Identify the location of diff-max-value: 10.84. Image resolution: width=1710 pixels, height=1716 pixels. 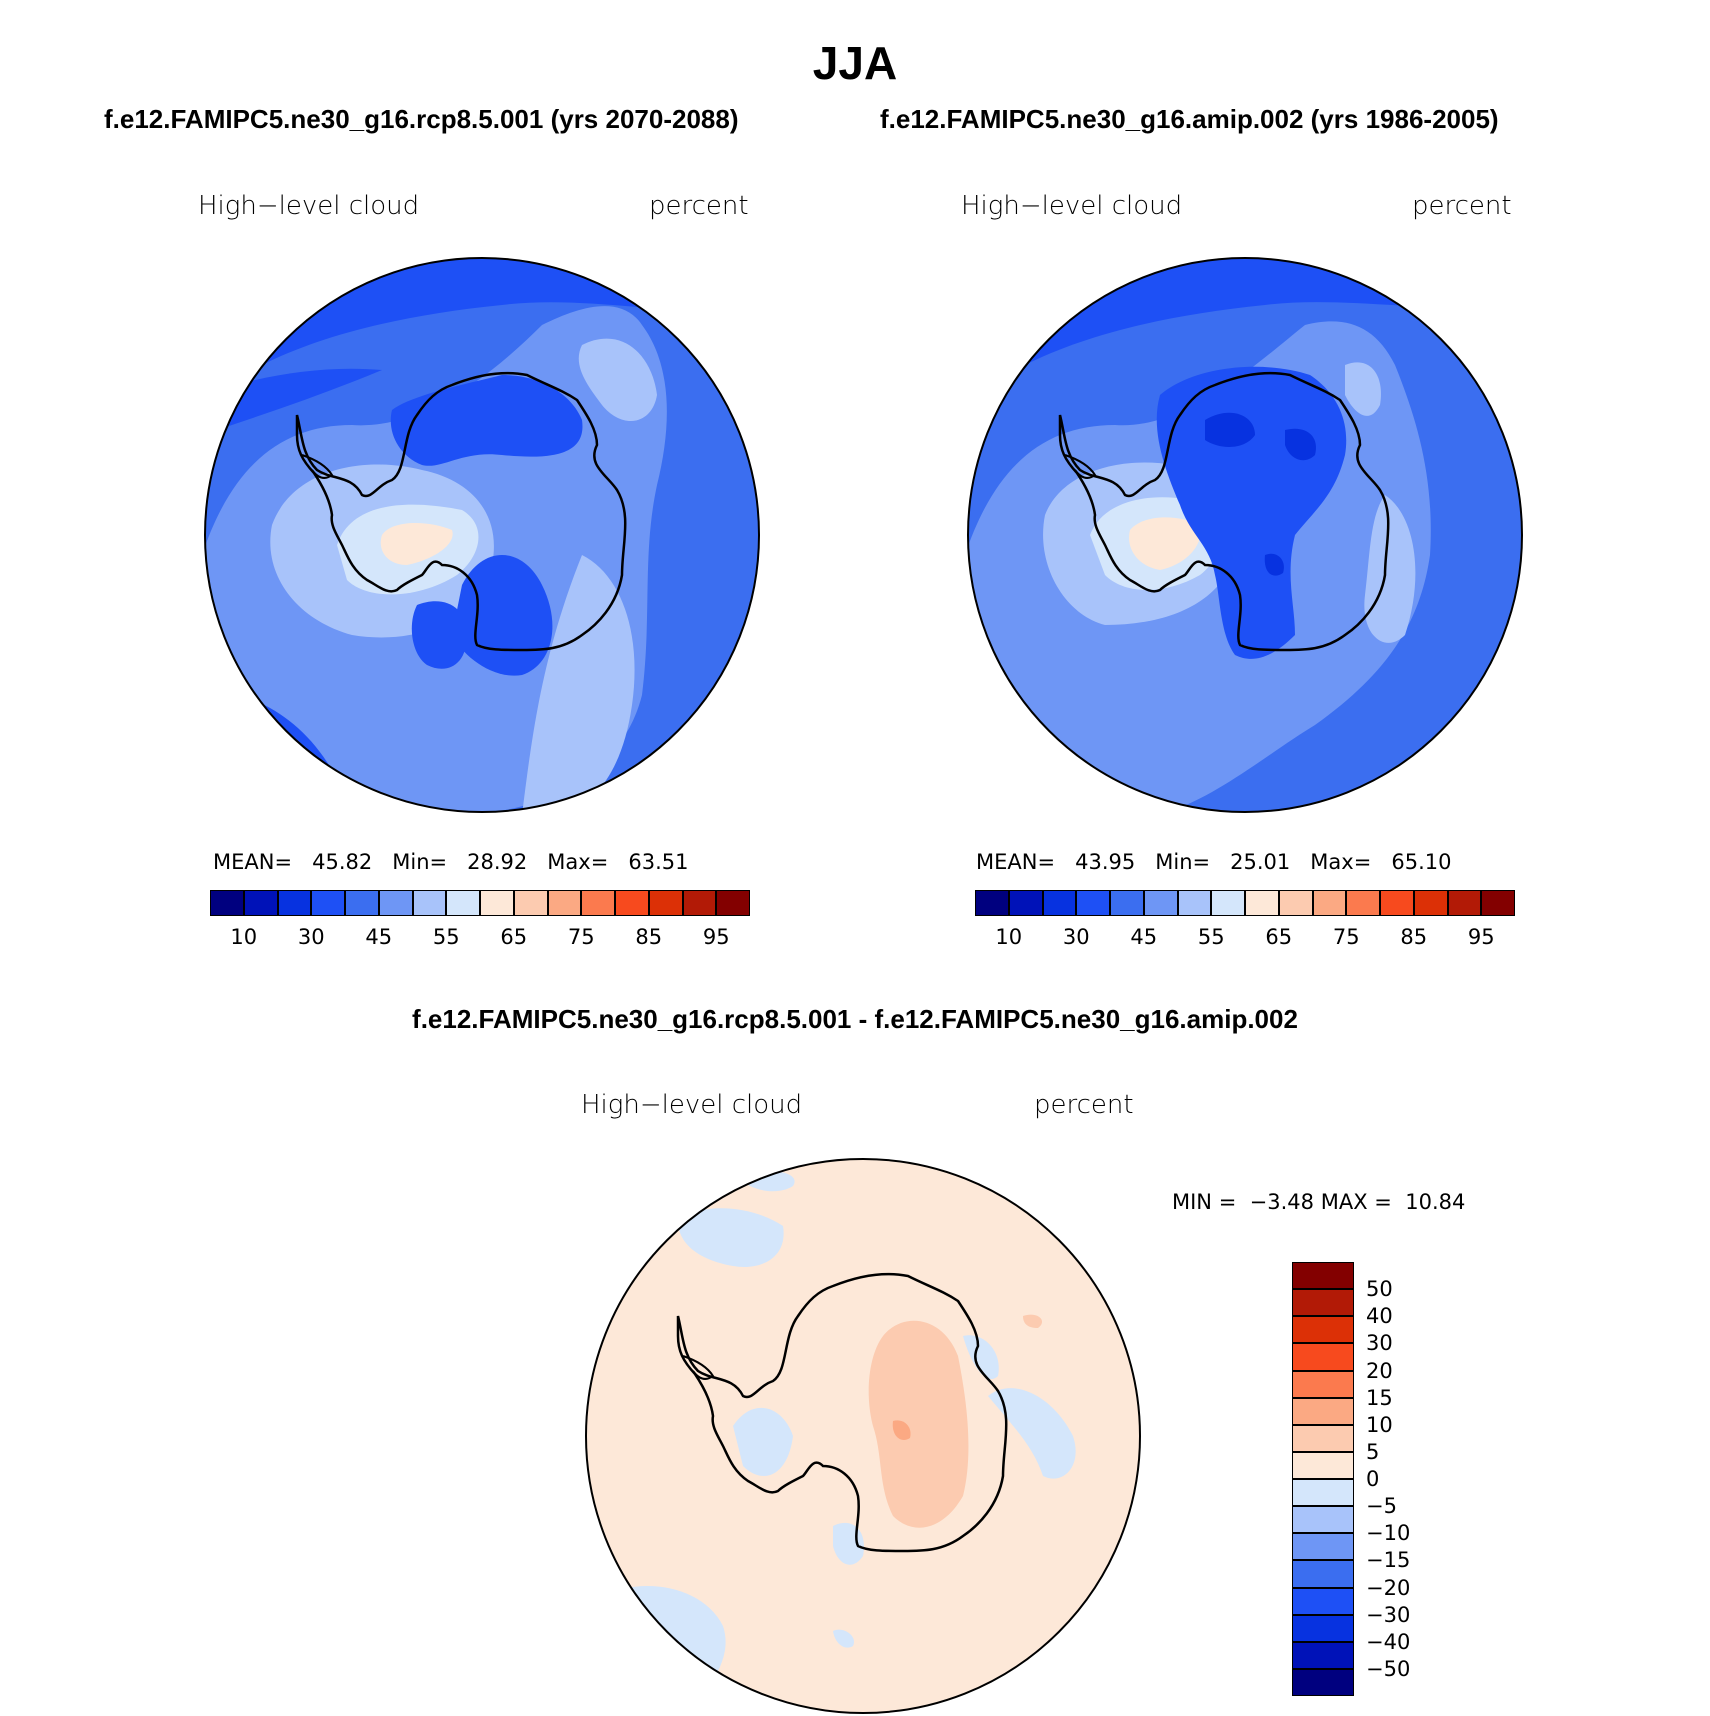
(1435, 1202).